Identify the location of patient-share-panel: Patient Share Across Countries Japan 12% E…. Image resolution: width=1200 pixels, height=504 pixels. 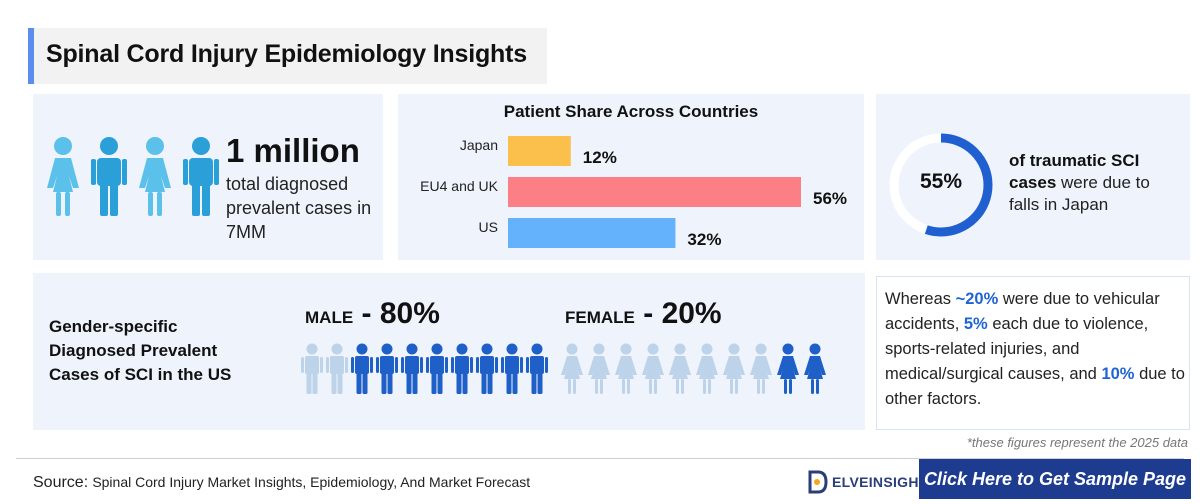
(631, 177).